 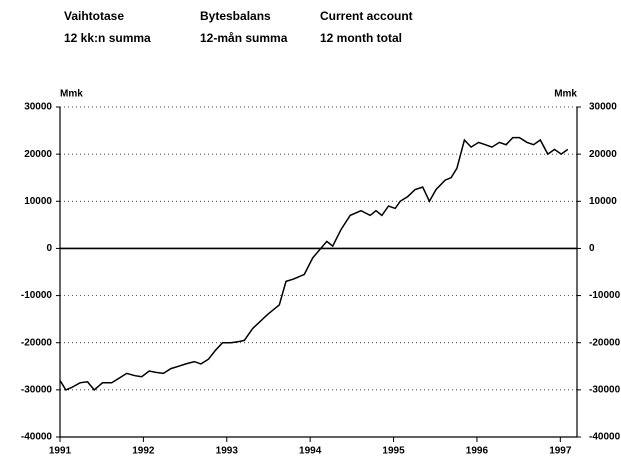 I want to click on y2-tick-label: -30000, so click(x=605, y=389).